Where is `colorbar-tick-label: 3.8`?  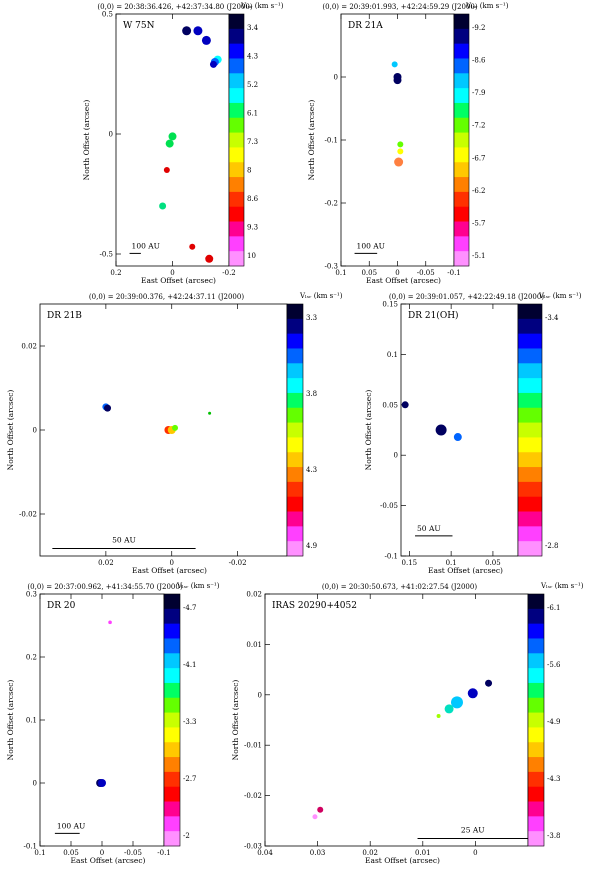
colorbar-tick-label: 3.8 is located at coordinates (311, 394).